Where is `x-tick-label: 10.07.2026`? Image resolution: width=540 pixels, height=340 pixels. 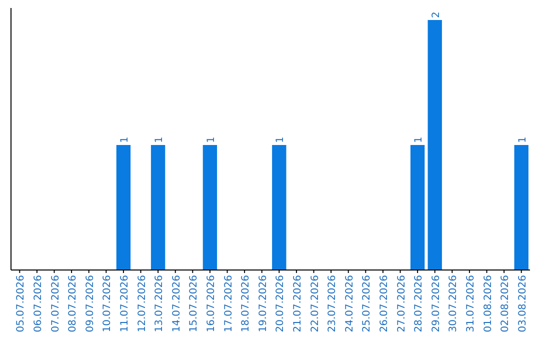
x-tick-label: 10.07.2026 is located at coordinates (108, 303).